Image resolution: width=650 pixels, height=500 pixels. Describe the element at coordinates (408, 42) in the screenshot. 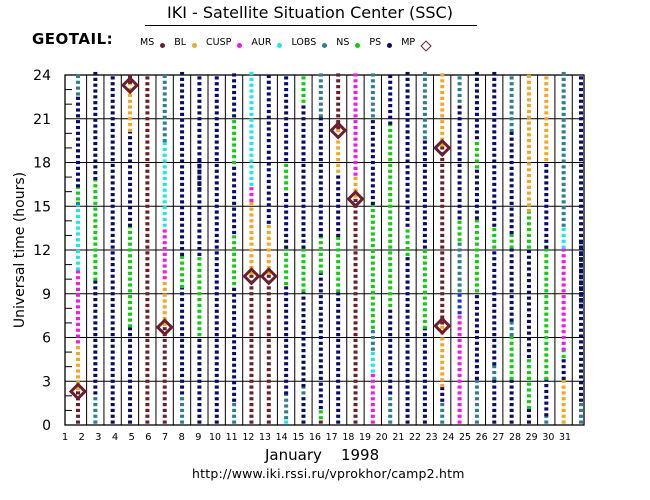

I see `legend-label: MP` at that location.